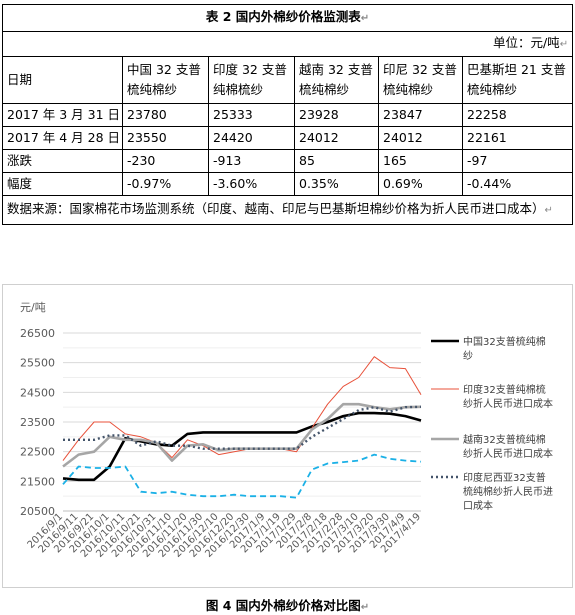  I want to click on table-cell: 22161, so click(517, 138).